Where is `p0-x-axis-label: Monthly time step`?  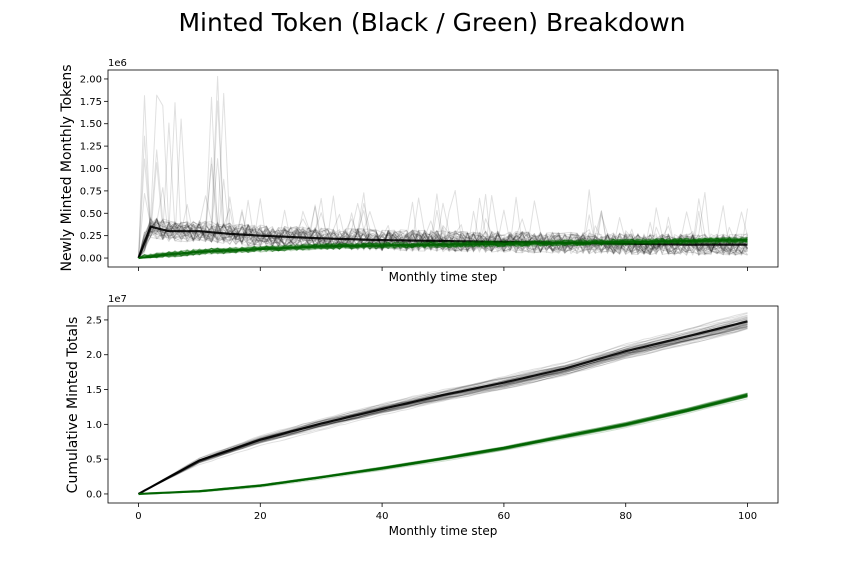 p0-x-axis-label: Monthly time step is located at coordinates (443, 277).